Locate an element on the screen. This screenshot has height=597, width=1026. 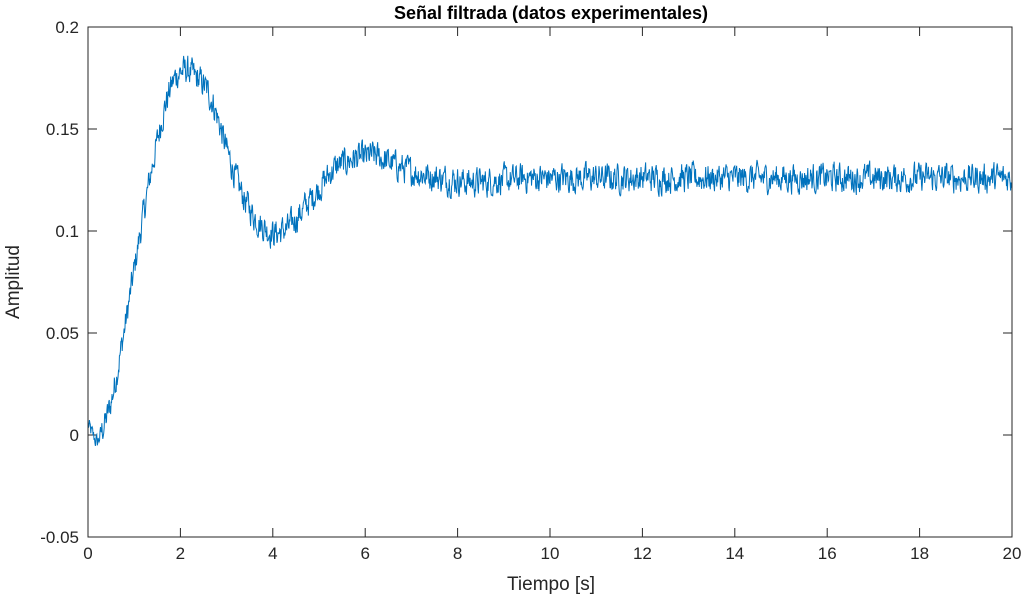
x-tick-label: 12 is located at coordinates (642, 553).